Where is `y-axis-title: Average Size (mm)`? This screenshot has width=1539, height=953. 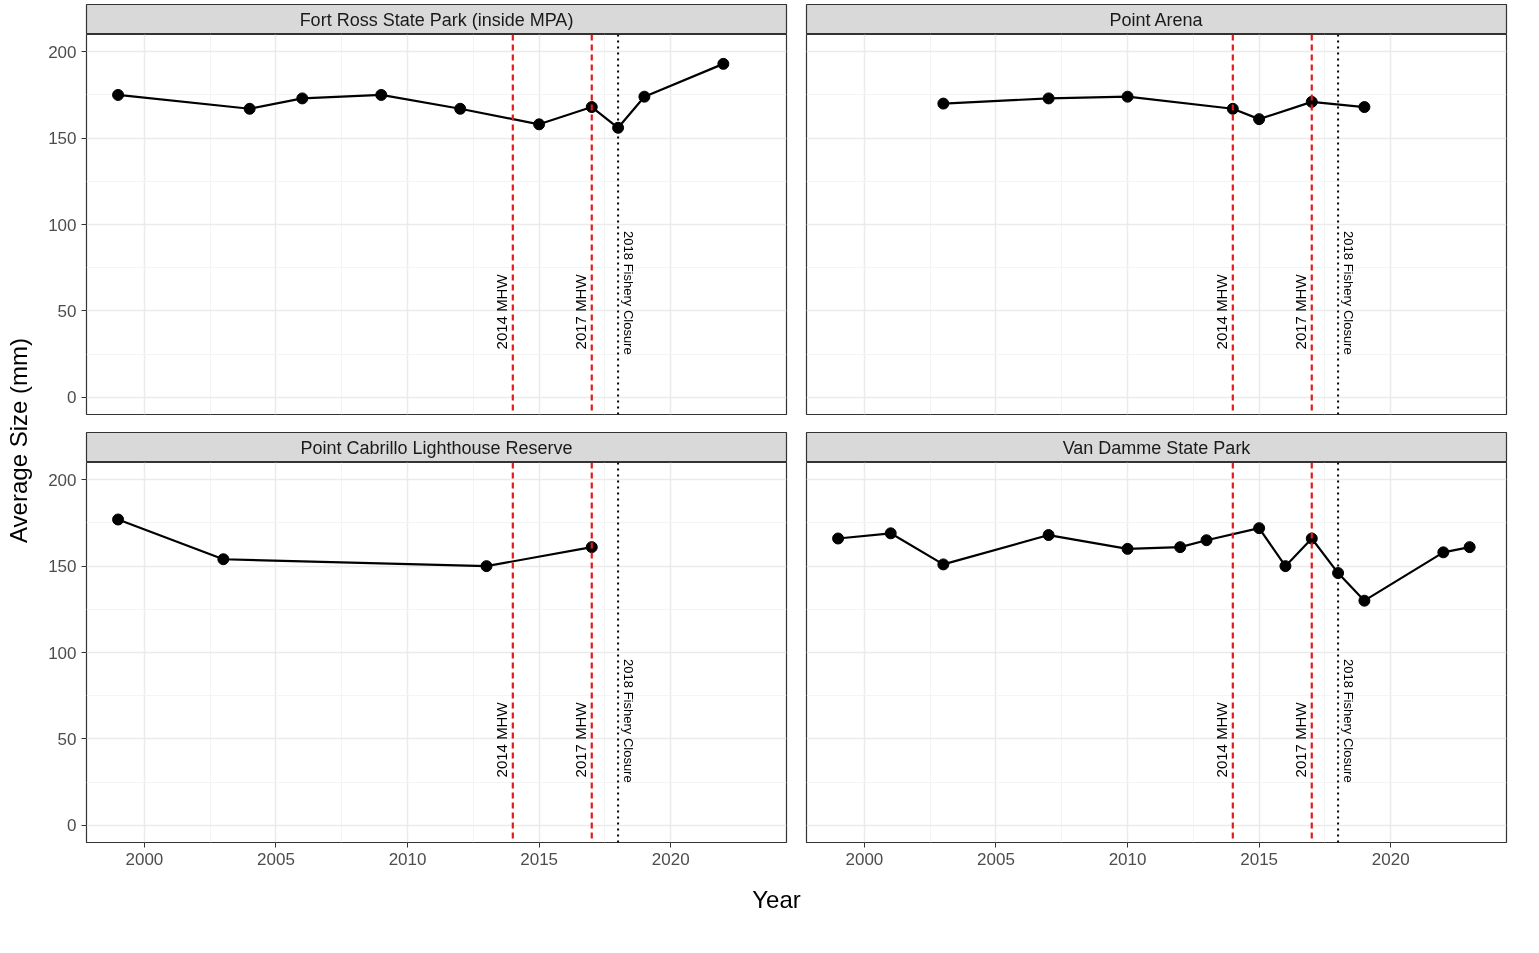 y-axis-title: Average Size (mm) is located at coordinates (18, 440).